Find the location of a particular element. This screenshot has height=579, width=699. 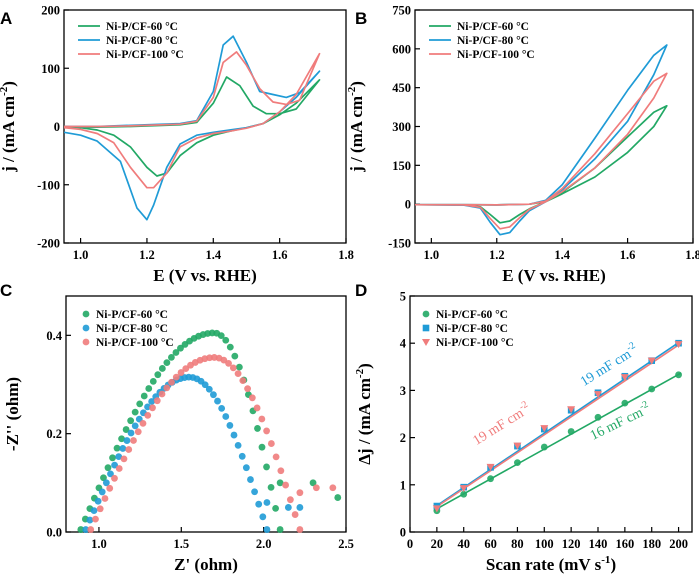

x-tick-label: 0 is located at coordinates (410, 544).